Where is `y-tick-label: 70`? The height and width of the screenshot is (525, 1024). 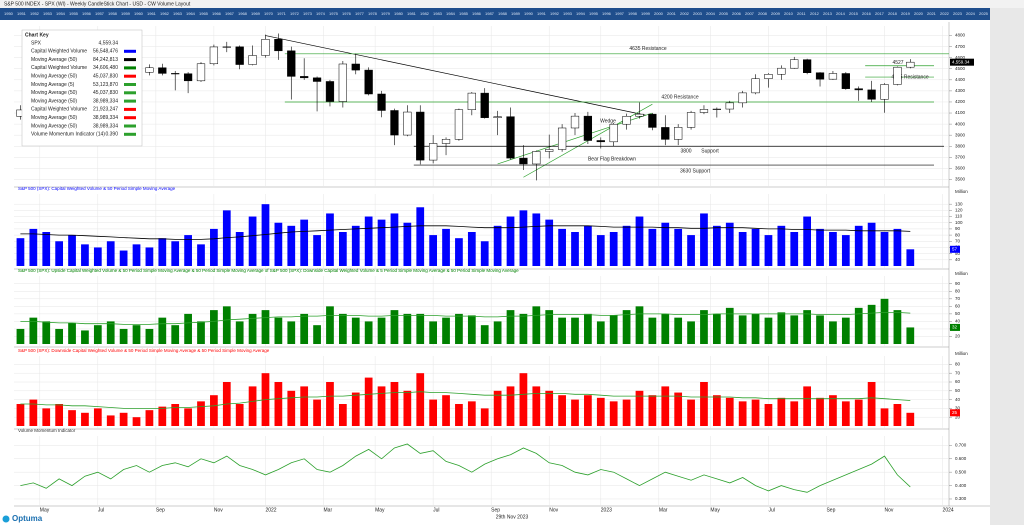 y-tick-label: 70 is located at coordinates (958, 298).